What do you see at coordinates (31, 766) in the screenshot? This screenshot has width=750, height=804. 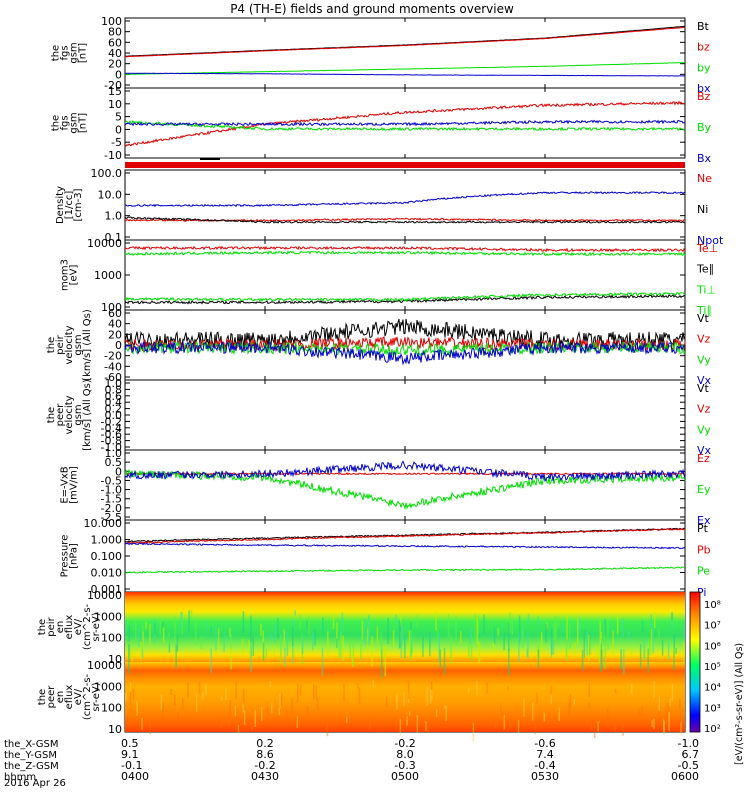 I see `x-axis-row-label: the_Z-GSM` at bounding box center [31, 766].